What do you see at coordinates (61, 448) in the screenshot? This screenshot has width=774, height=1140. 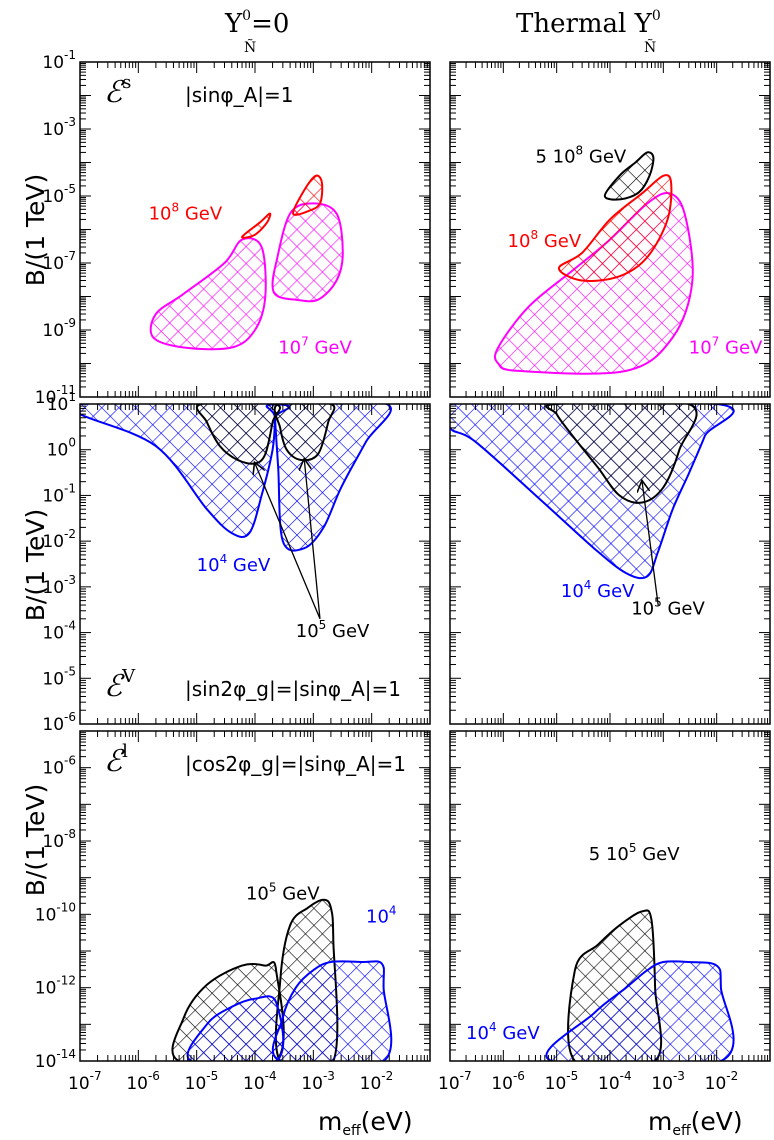 I see `y-tick-label: 10⁰` at bounding box center [61, 448].